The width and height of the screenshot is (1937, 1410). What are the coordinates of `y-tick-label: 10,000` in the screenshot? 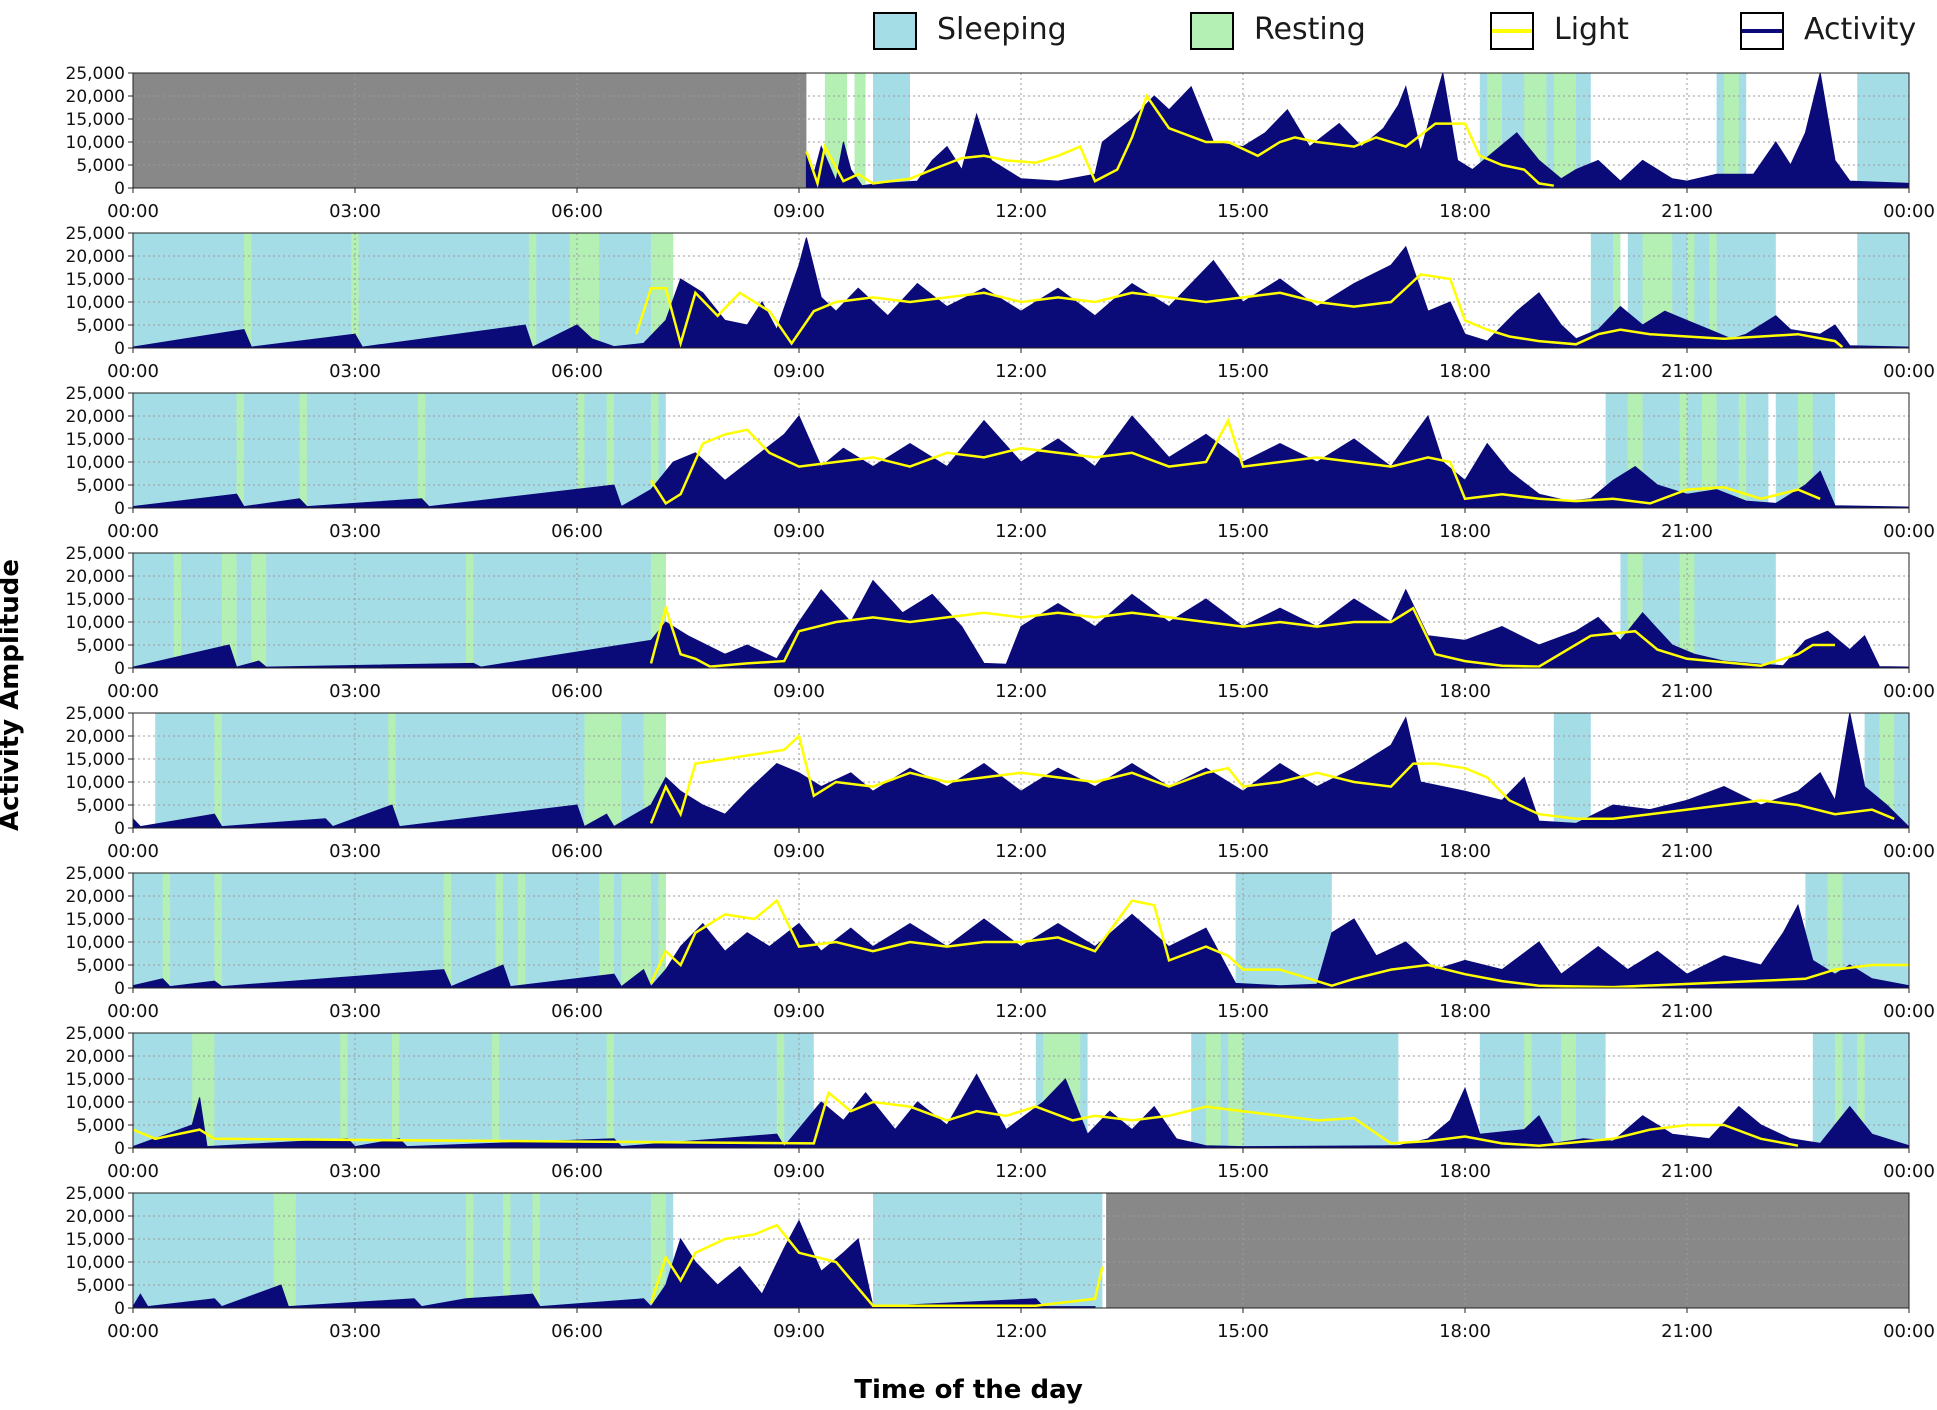 It's located at (95, 463).